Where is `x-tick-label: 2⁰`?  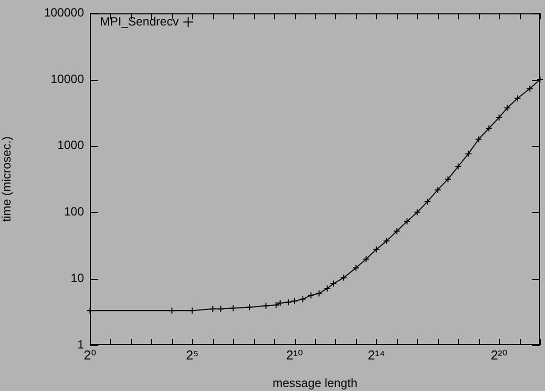 x-tick-label: 2⁰ is located at coordinates (90, 354).